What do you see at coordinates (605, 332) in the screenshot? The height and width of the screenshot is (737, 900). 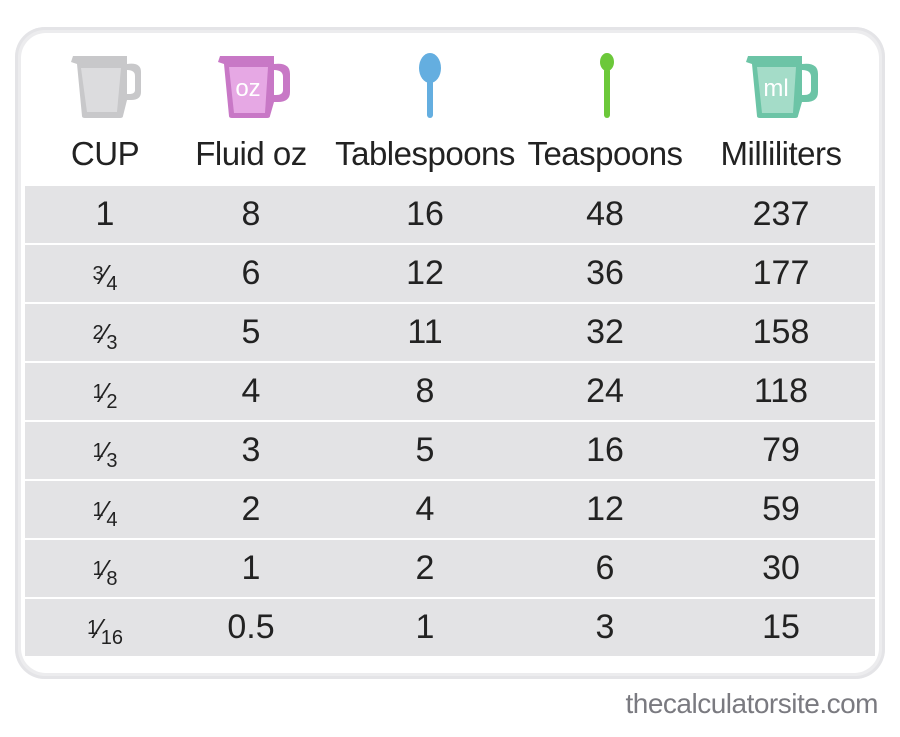 I see `cell-teaspoons: 32` at bounding box center [605, 332].